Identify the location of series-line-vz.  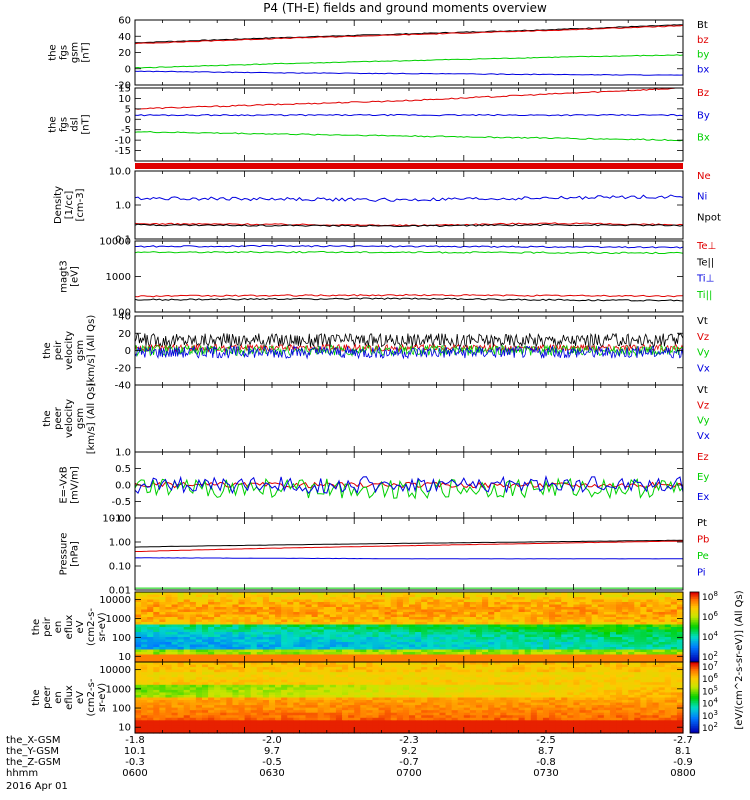
(409, 348).